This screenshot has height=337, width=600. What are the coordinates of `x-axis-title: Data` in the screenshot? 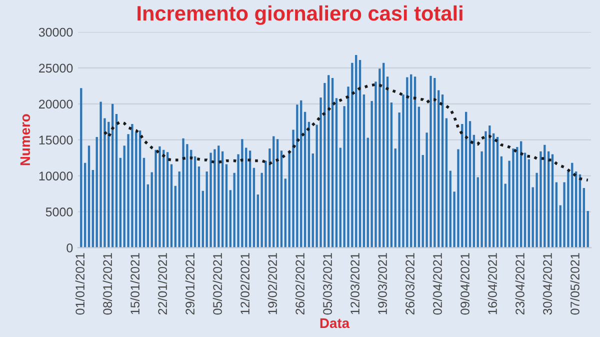 It's located at (335, 323).